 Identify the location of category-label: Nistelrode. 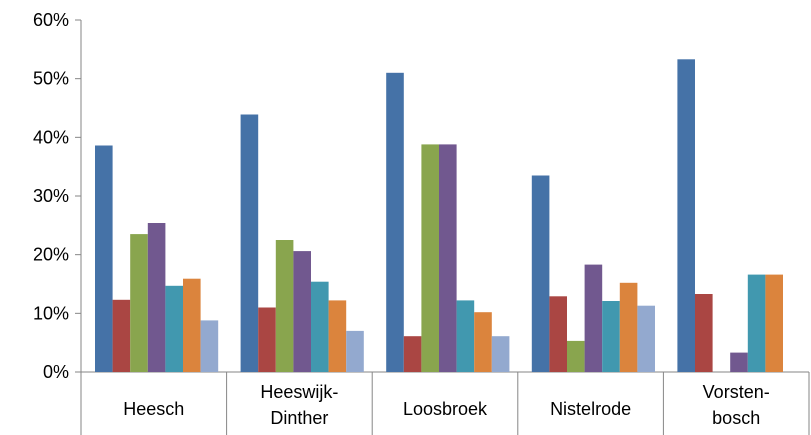
(590, 409).